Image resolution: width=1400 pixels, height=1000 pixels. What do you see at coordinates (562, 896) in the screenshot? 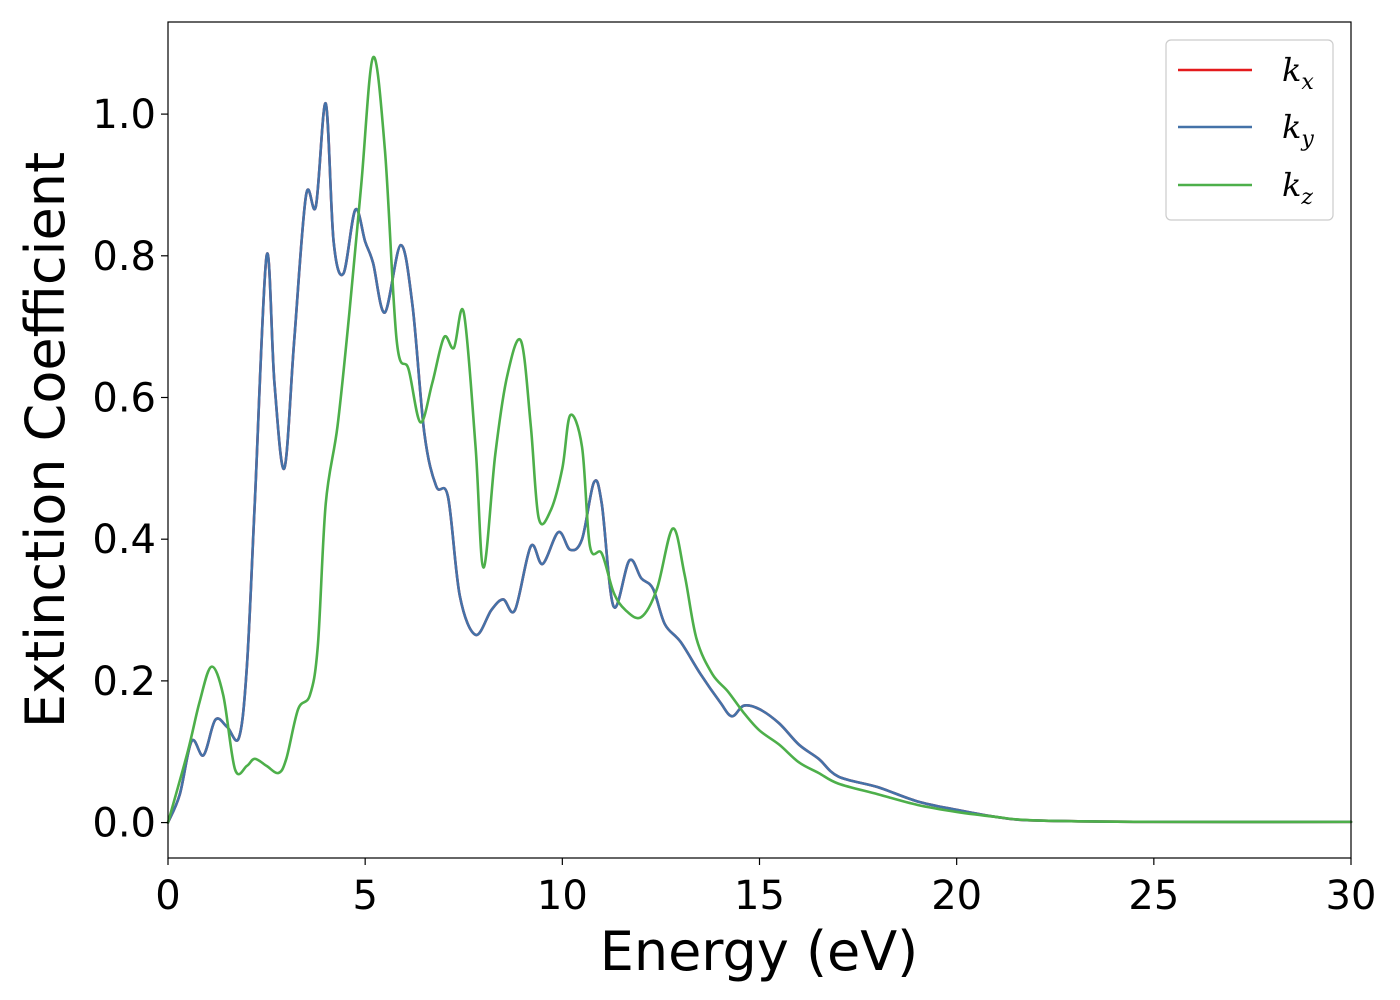
I see `x-tick-label: 10` at bounding box center [562, 896].